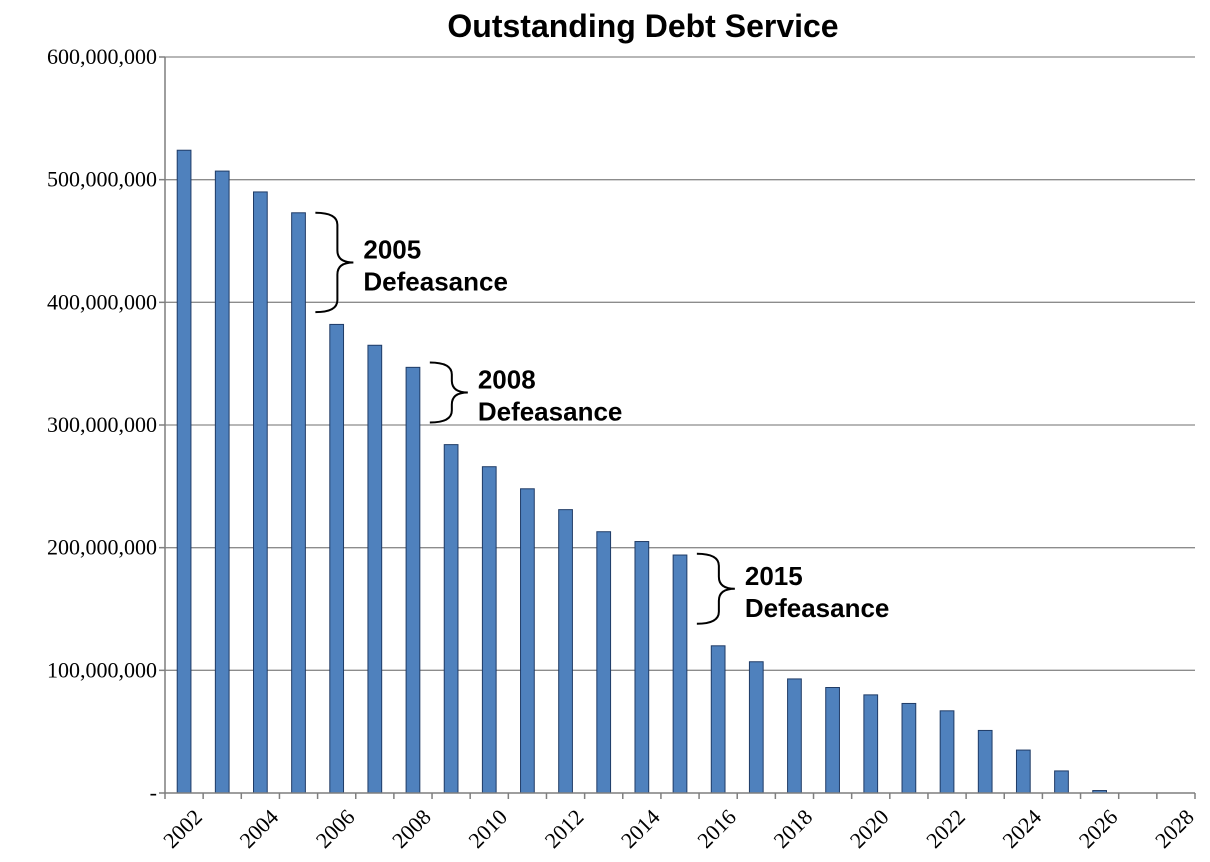  I want to click on x-tick-label: 2028, so click(1174, 828).